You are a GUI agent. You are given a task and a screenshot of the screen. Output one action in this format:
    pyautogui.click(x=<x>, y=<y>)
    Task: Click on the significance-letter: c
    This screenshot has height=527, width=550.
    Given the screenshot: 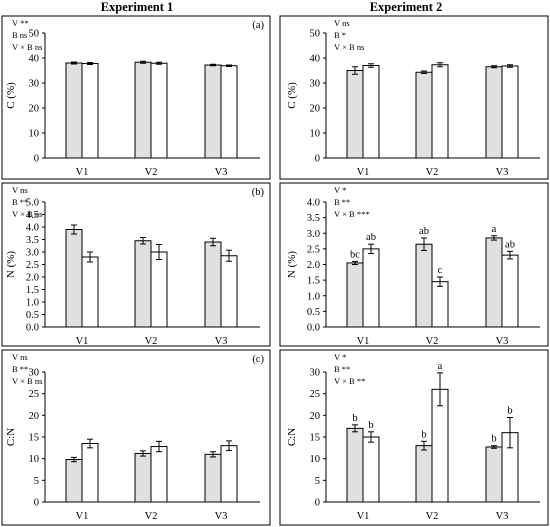 What is the action you would take?
    pyautogui.click(x=440, y=270)
    